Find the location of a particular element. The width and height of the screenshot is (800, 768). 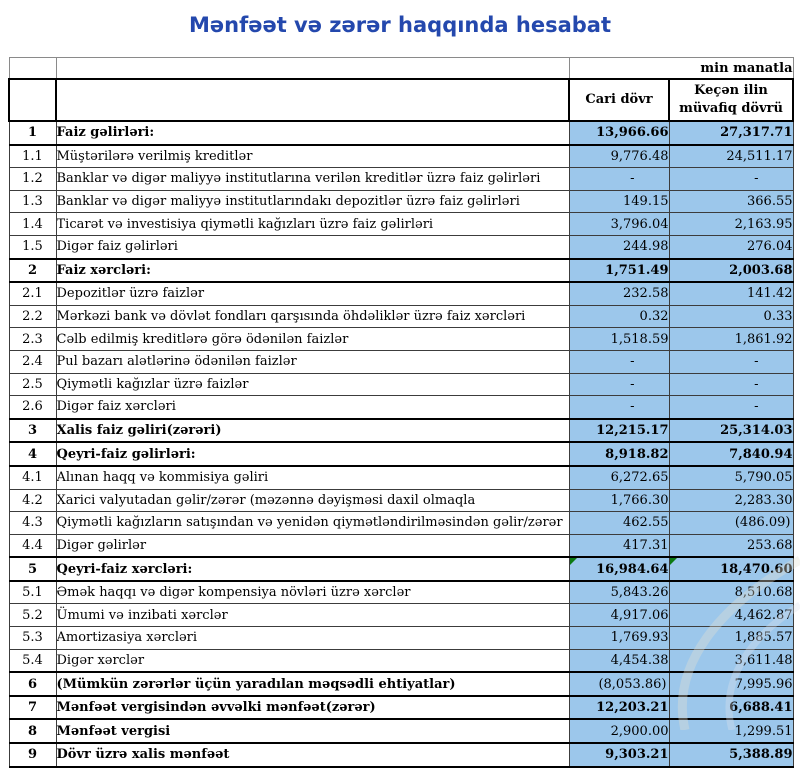

row-number-cell: 6 is located at coordinates (32, 684).